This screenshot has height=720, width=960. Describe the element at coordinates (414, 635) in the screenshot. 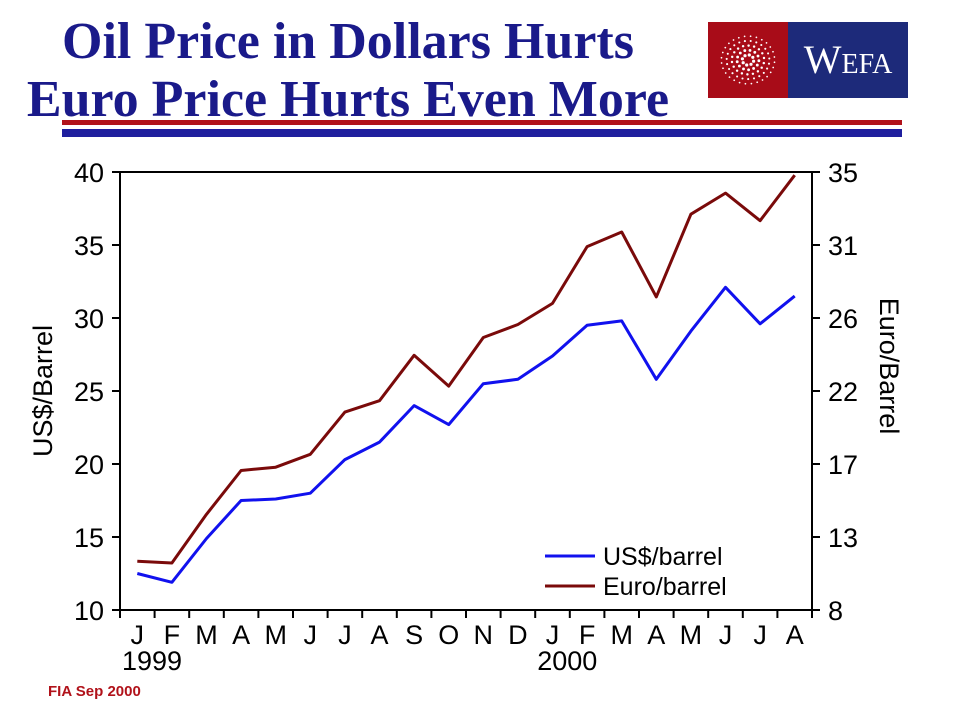

I see `x-tick-label: S` at that location.